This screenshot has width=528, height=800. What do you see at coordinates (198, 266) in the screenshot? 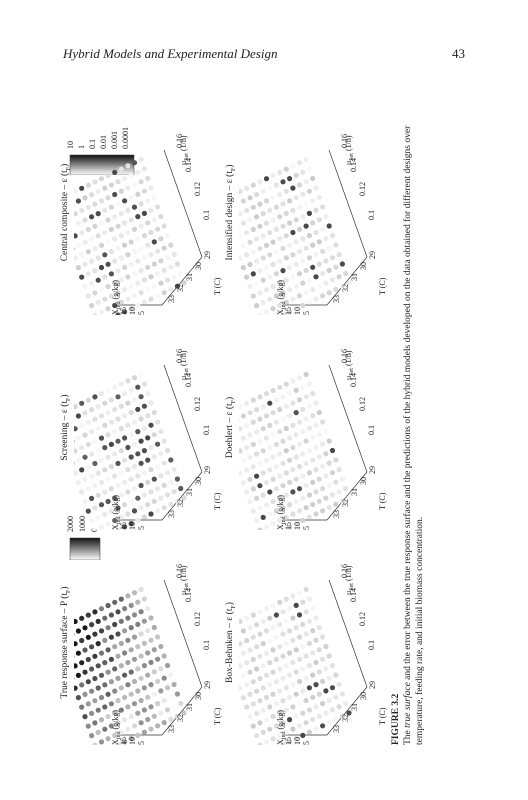
I see `t-tick: 30` at bounding box center [198, 266].